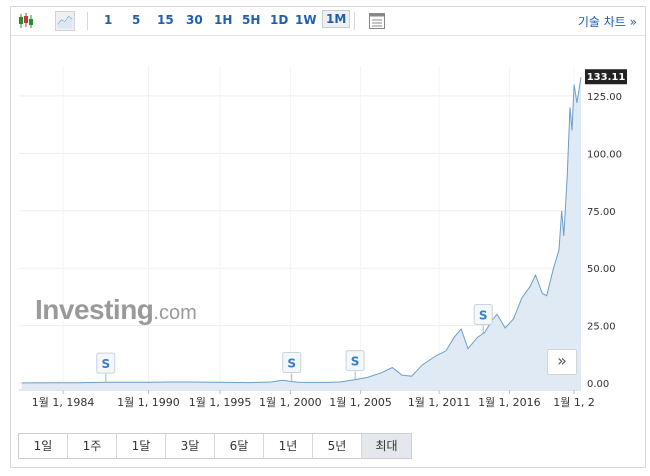 Image resolution: width=650 pixels, height=476 pixels. I want to click on y-tick-label: 50.00, so click(601, 269).